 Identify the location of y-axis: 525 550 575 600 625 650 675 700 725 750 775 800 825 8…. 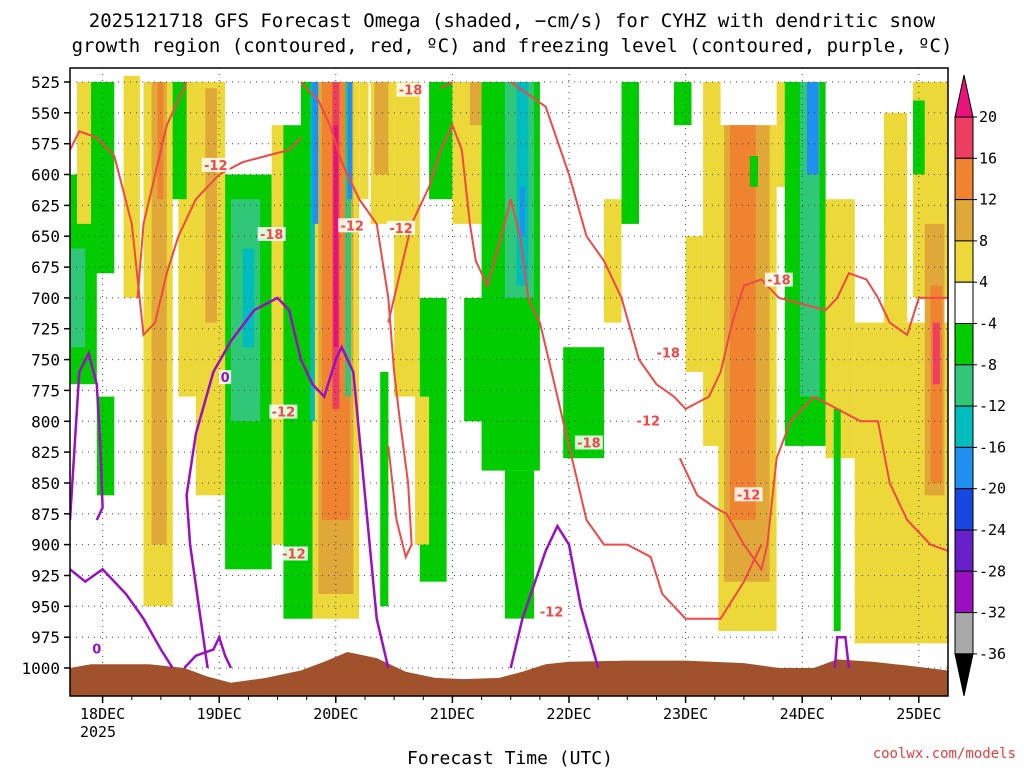
(45, 375).